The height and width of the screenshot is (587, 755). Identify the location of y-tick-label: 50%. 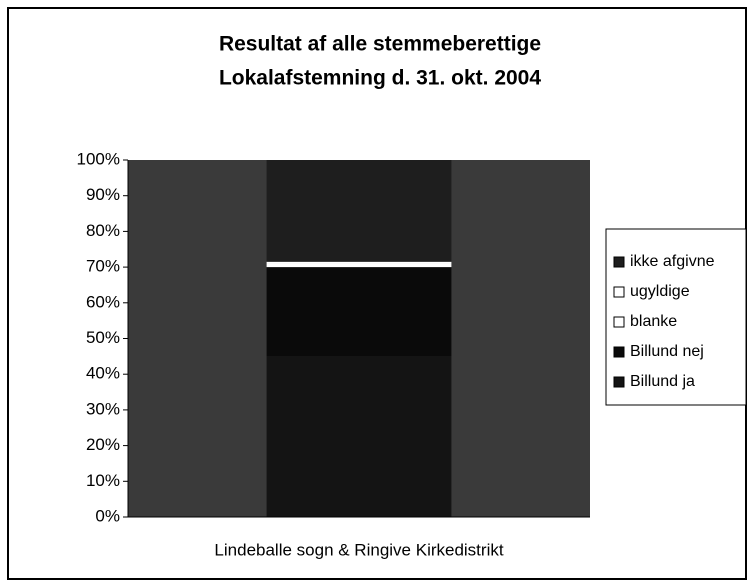
(103, 337).